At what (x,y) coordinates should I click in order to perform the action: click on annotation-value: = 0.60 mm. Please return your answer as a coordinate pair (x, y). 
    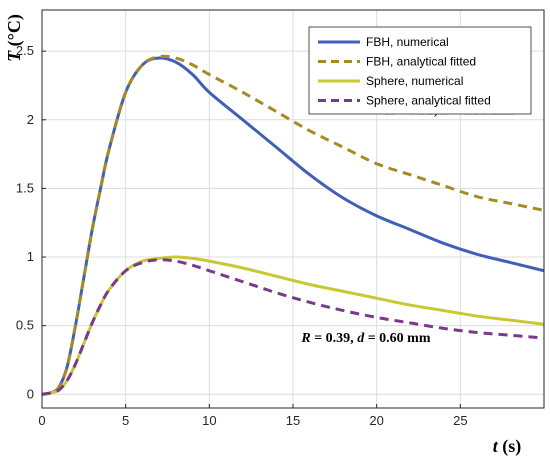
    Looking at the image, I should click on (397, 338).